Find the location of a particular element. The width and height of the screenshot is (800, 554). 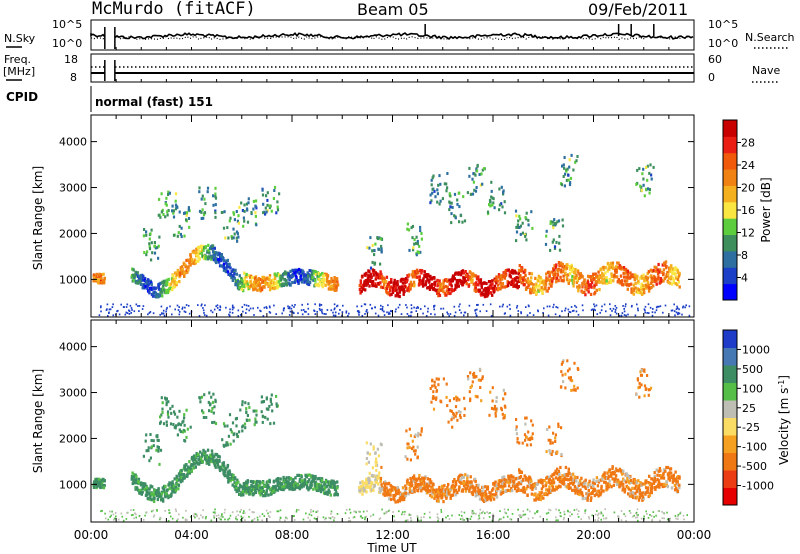

nsky-line is located at coordinates (392, 36).